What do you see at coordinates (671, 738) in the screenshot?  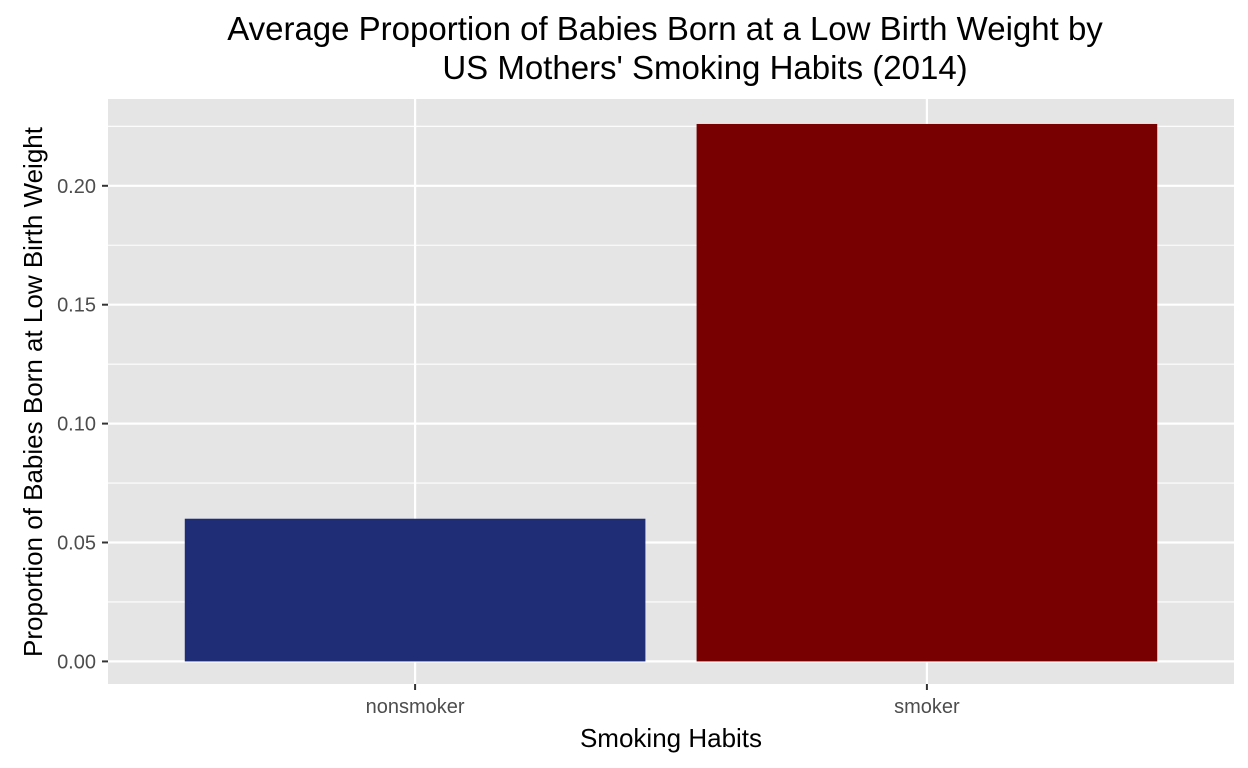 I see `x-axis-title: Smoking Habits` at bounding box center [671, 738].